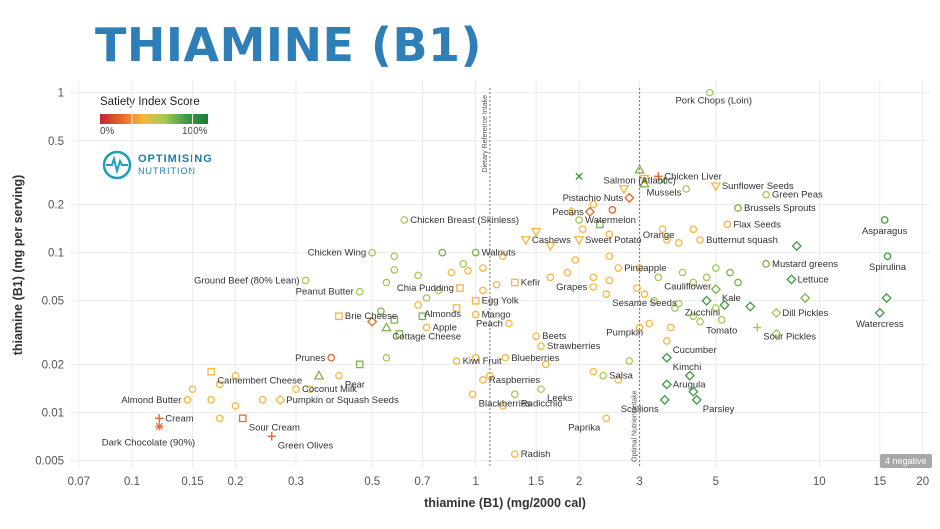 The height and width of the screenshot is (529, 940). Describe the element at coordinates (716, 482) in the screenshot. I see `x-tick-label: 5` at that location.